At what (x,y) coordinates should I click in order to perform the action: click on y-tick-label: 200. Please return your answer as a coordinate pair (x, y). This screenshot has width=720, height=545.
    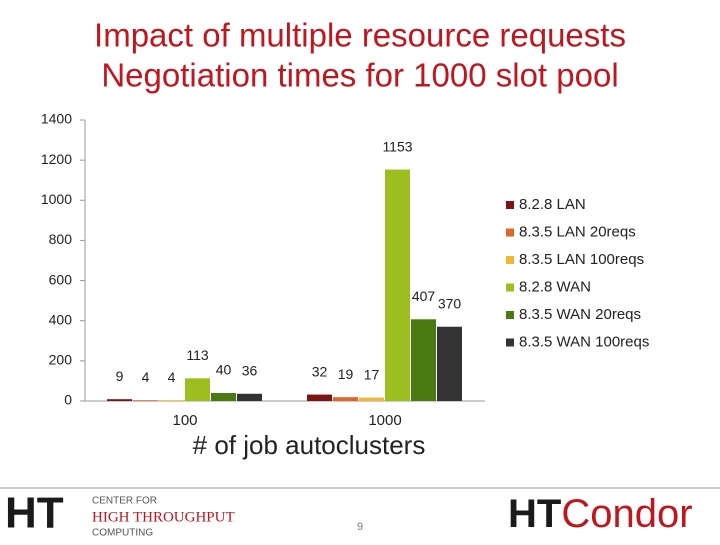
    Looking at the image, I should click on (61, 360).